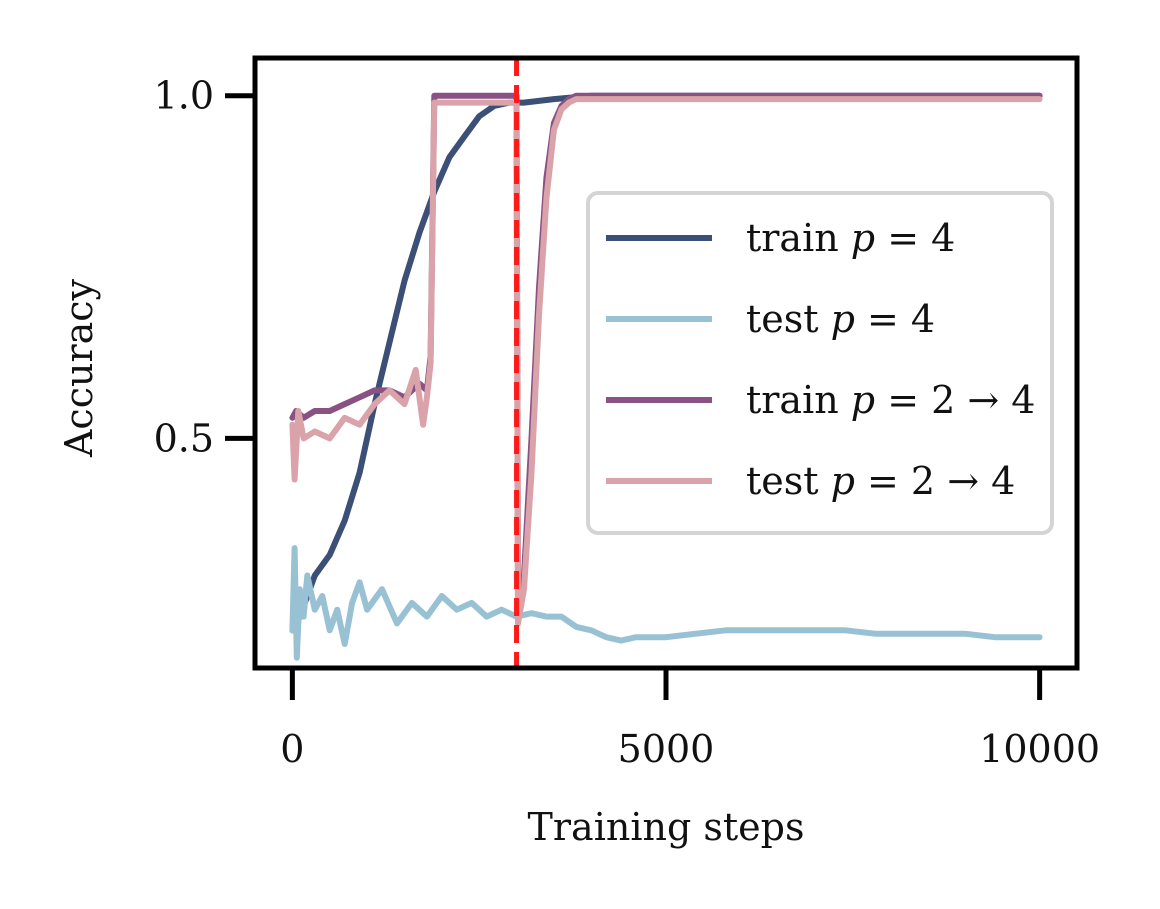  What do you see at coordinates (690, 720) in the screenshot?
I see `x-axis: 0 5000 10000` at bounding box center [690, 720].